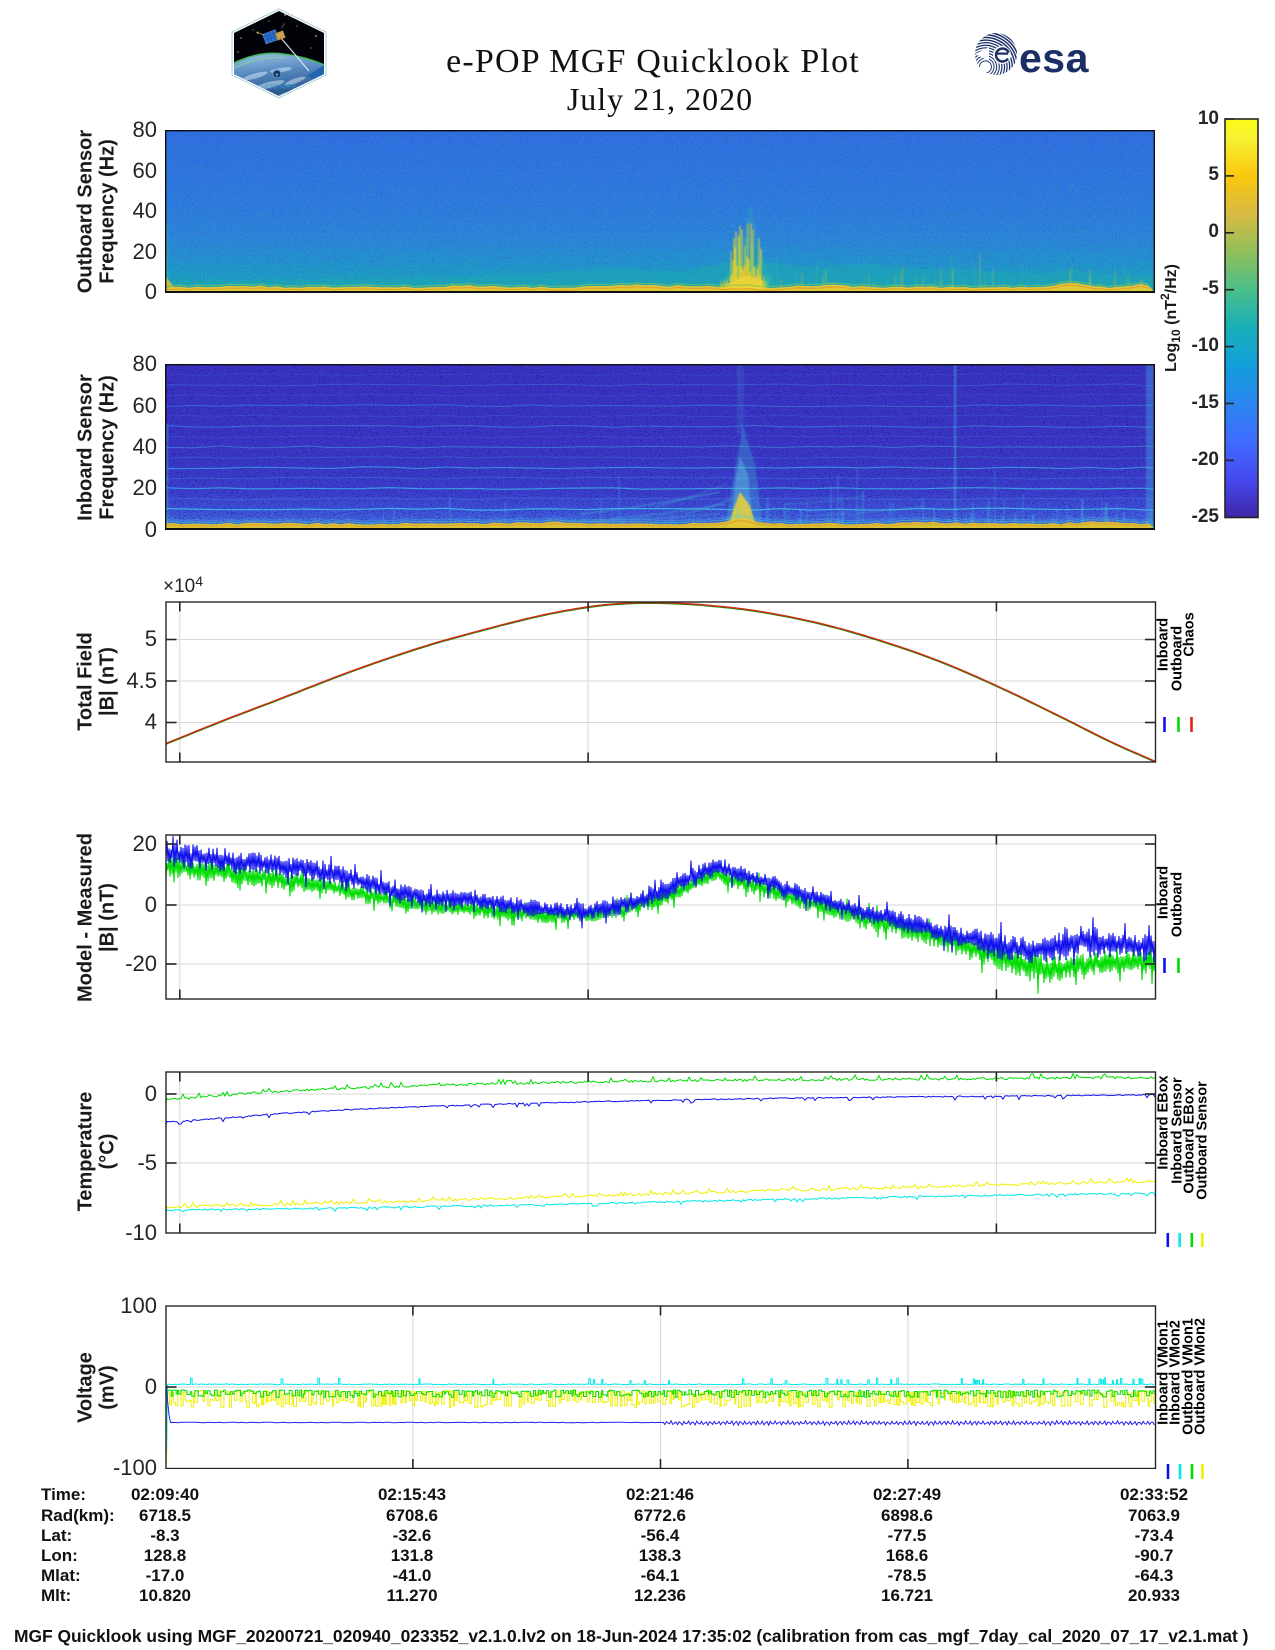 The image size is (1275, 1650). What do you see at coordinates (1054, 58) in the screenshot?
I see `svg-text: esa` at bounding box center [1054, 58].